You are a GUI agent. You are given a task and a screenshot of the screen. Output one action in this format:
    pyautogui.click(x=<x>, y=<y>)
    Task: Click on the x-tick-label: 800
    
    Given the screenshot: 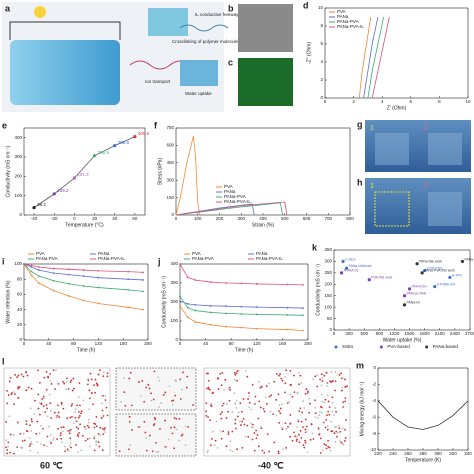 What is the action you would take?
    pyautogui.click(x=350, y=218)
    